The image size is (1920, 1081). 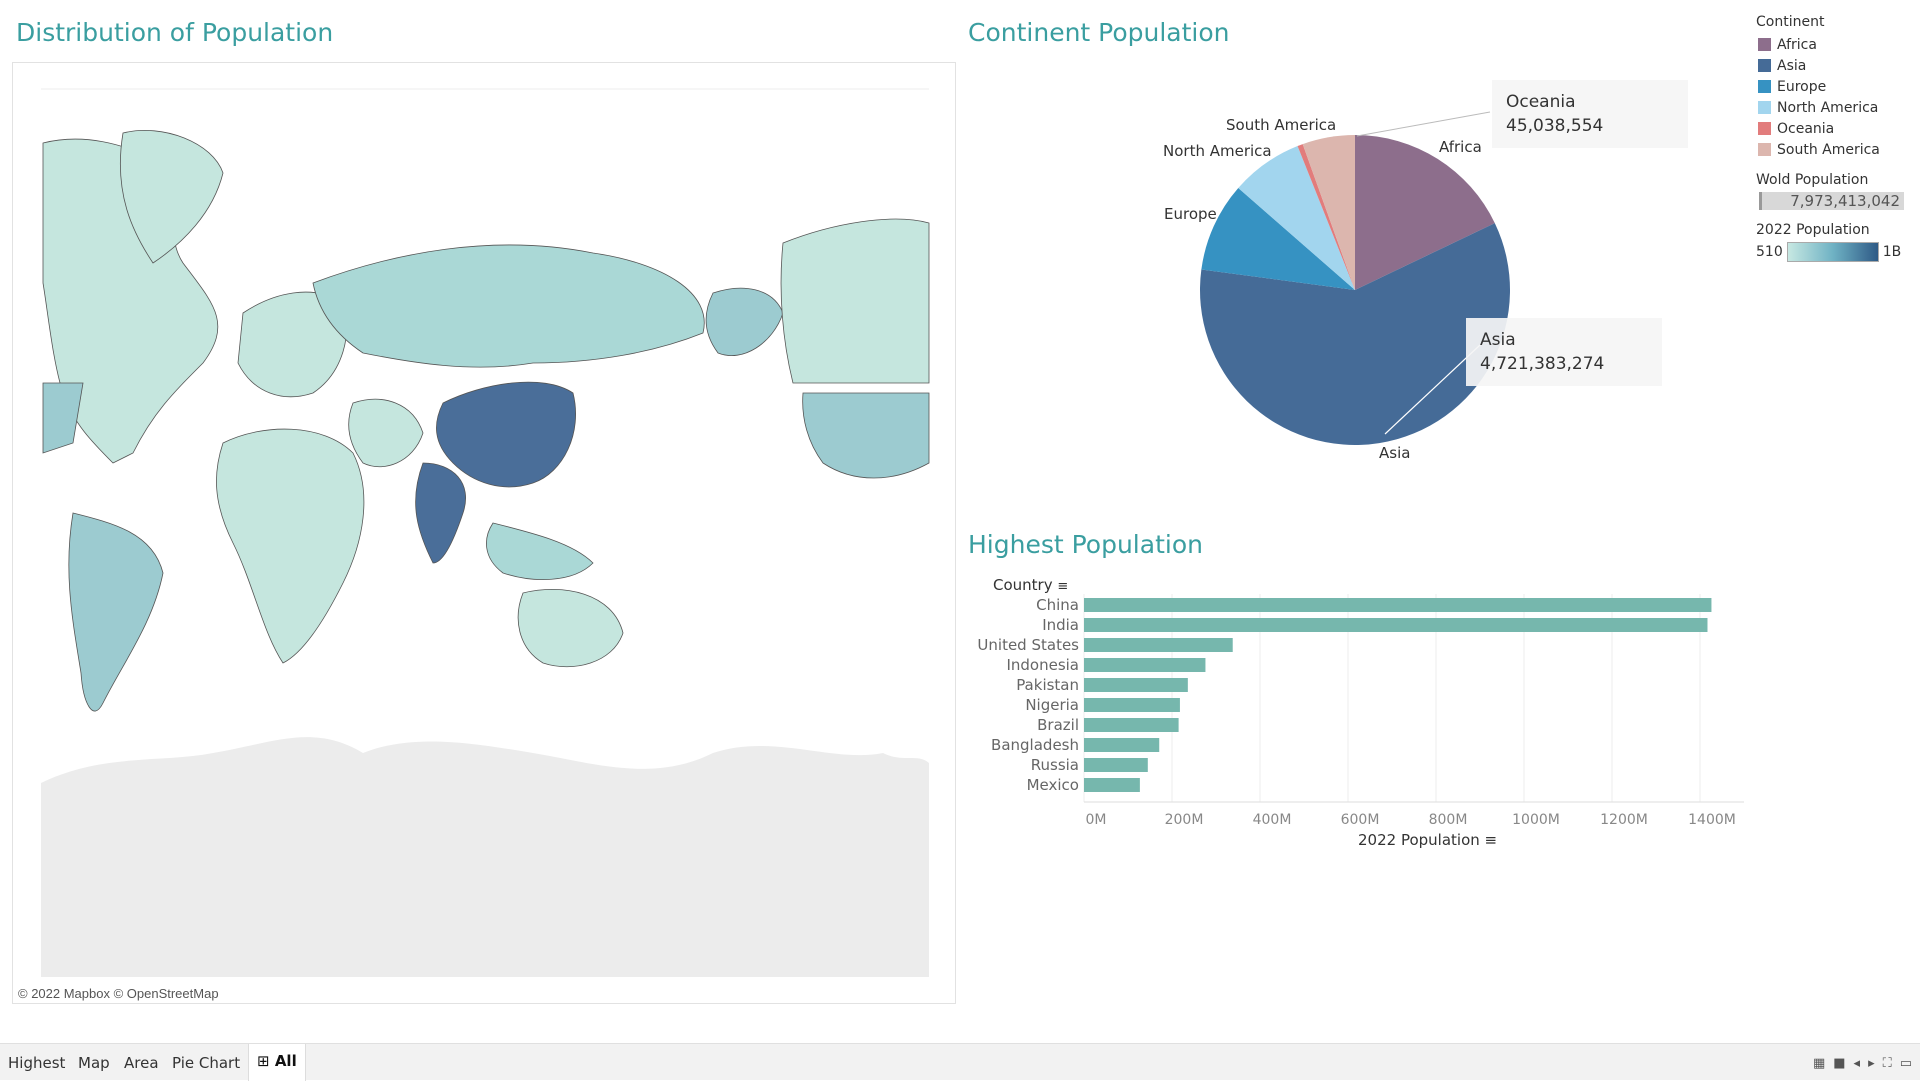 What do you see at coordinates (1145, 665) in the screenshot?
I see `bar-indonesia` at bounding box center [1145, 665].